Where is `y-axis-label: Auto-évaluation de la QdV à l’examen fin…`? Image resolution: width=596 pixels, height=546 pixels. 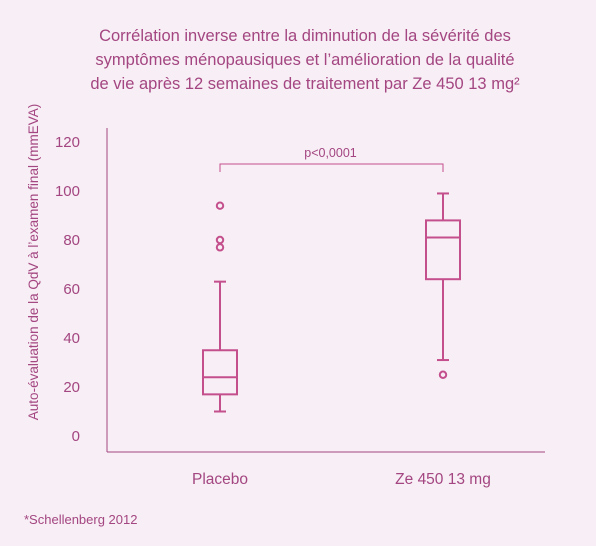
y-axis-label: Auto-évaluation de la QdV à l’examen fin… is located at coordinates (33, 262).